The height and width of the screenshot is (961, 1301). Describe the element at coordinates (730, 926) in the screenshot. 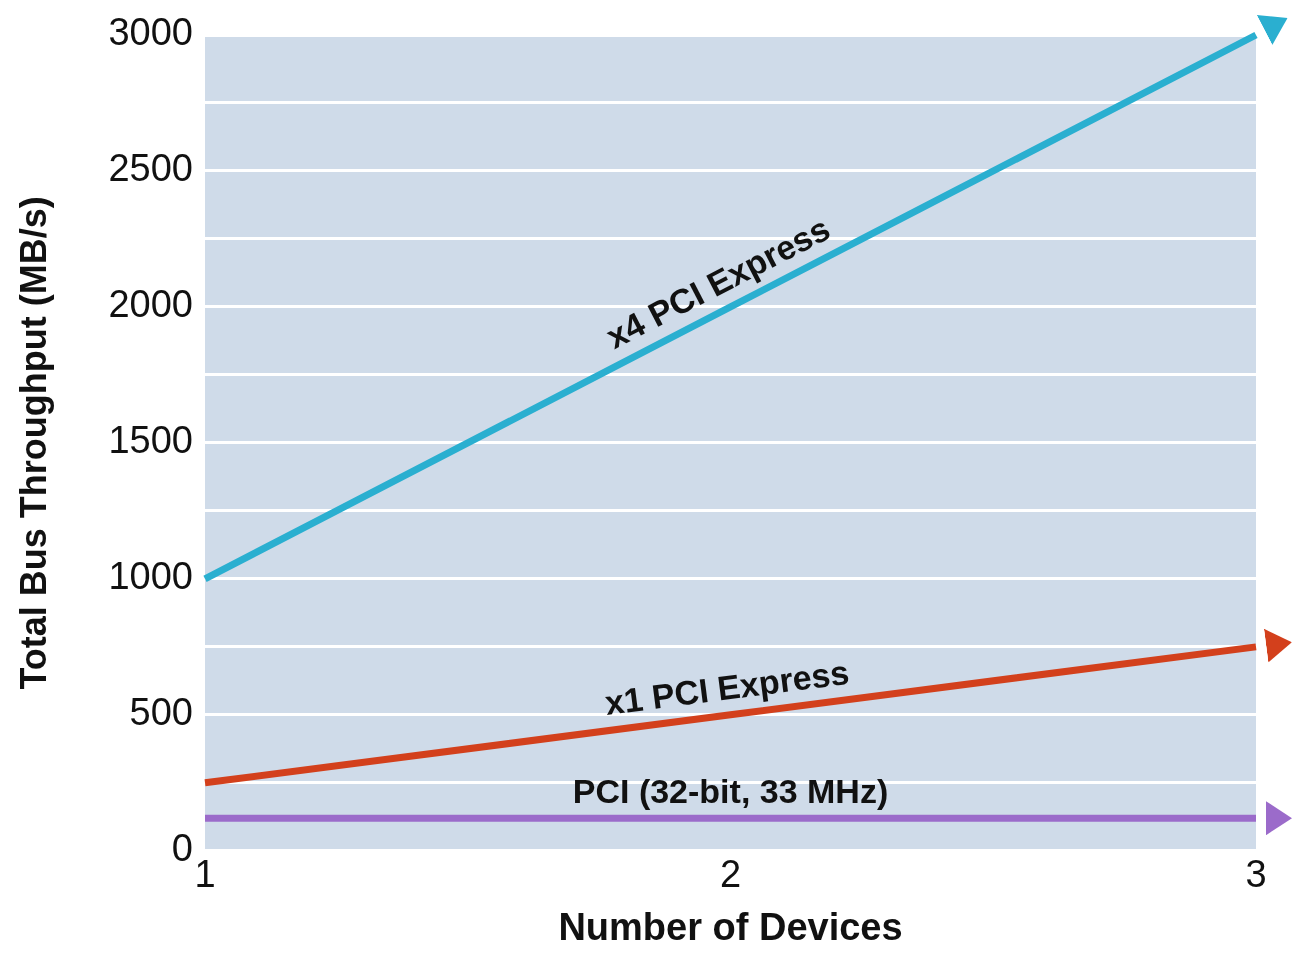

I see `x-axis-title: Number of Devices` at that location.